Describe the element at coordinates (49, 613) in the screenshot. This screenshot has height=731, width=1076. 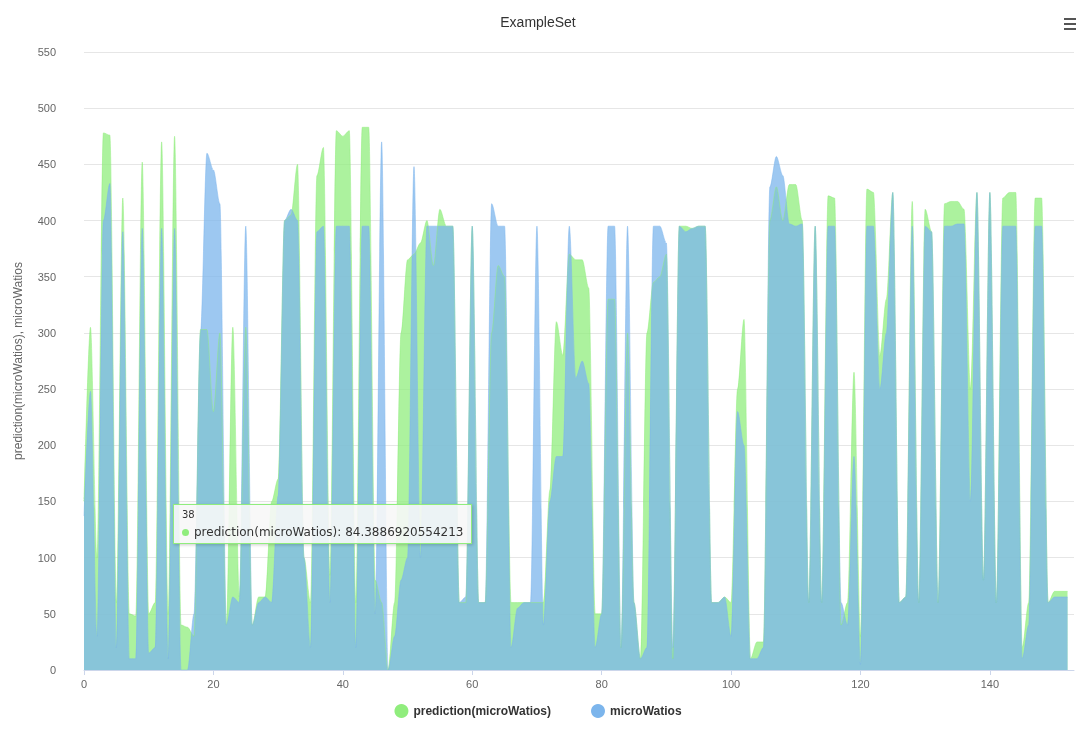
I see `y-tick-label: 50` at that location.